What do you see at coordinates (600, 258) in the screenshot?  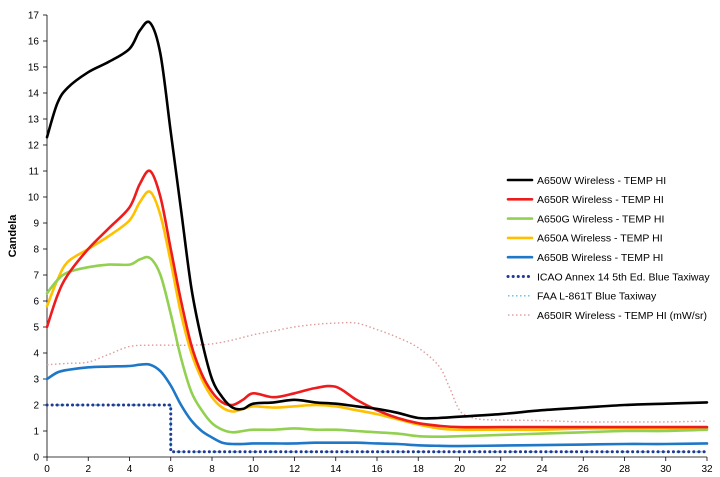 I see `legend-label: A650B Wireless - TEMP HI` at bounding box center [600, 258].